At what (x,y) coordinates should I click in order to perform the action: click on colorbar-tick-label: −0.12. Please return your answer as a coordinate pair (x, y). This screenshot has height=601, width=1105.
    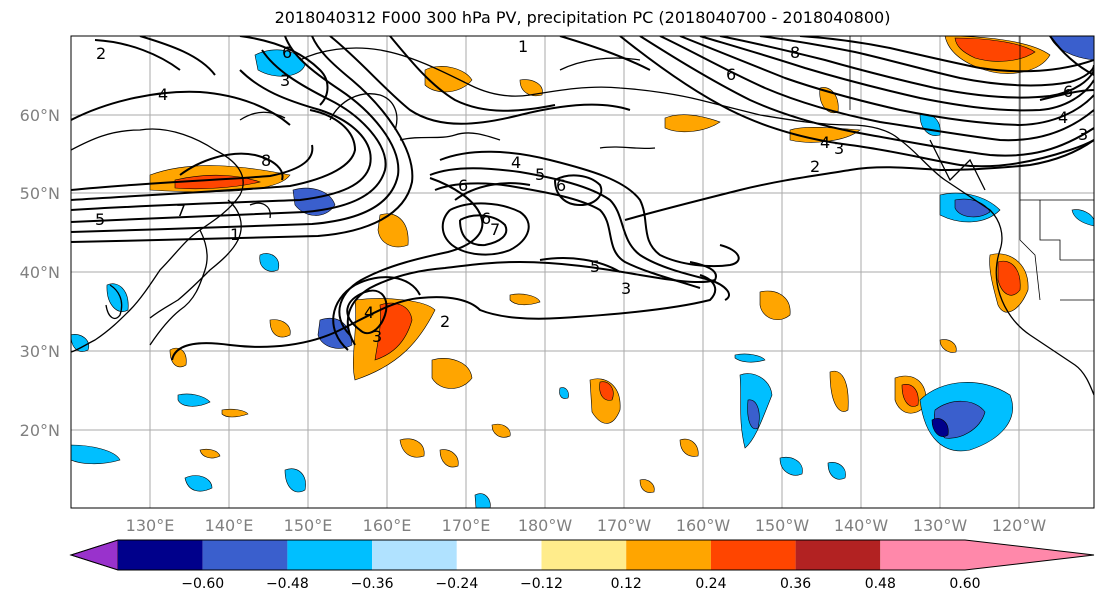
    Looking at the image, I should click on (541, 584).